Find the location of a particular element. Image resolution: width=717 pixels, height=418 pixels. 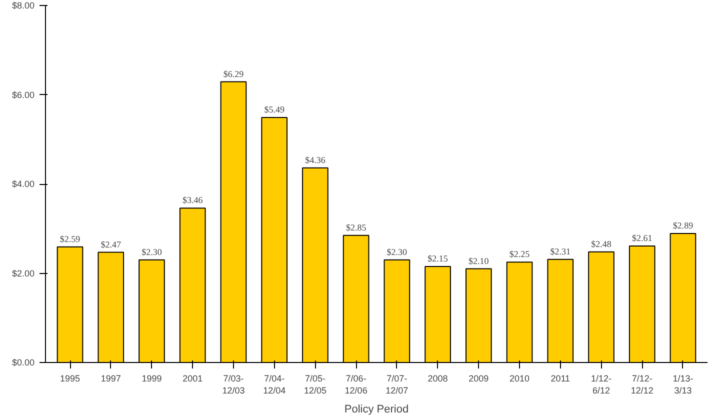

data-label: $3.46 is located at coordinates (193, 200).